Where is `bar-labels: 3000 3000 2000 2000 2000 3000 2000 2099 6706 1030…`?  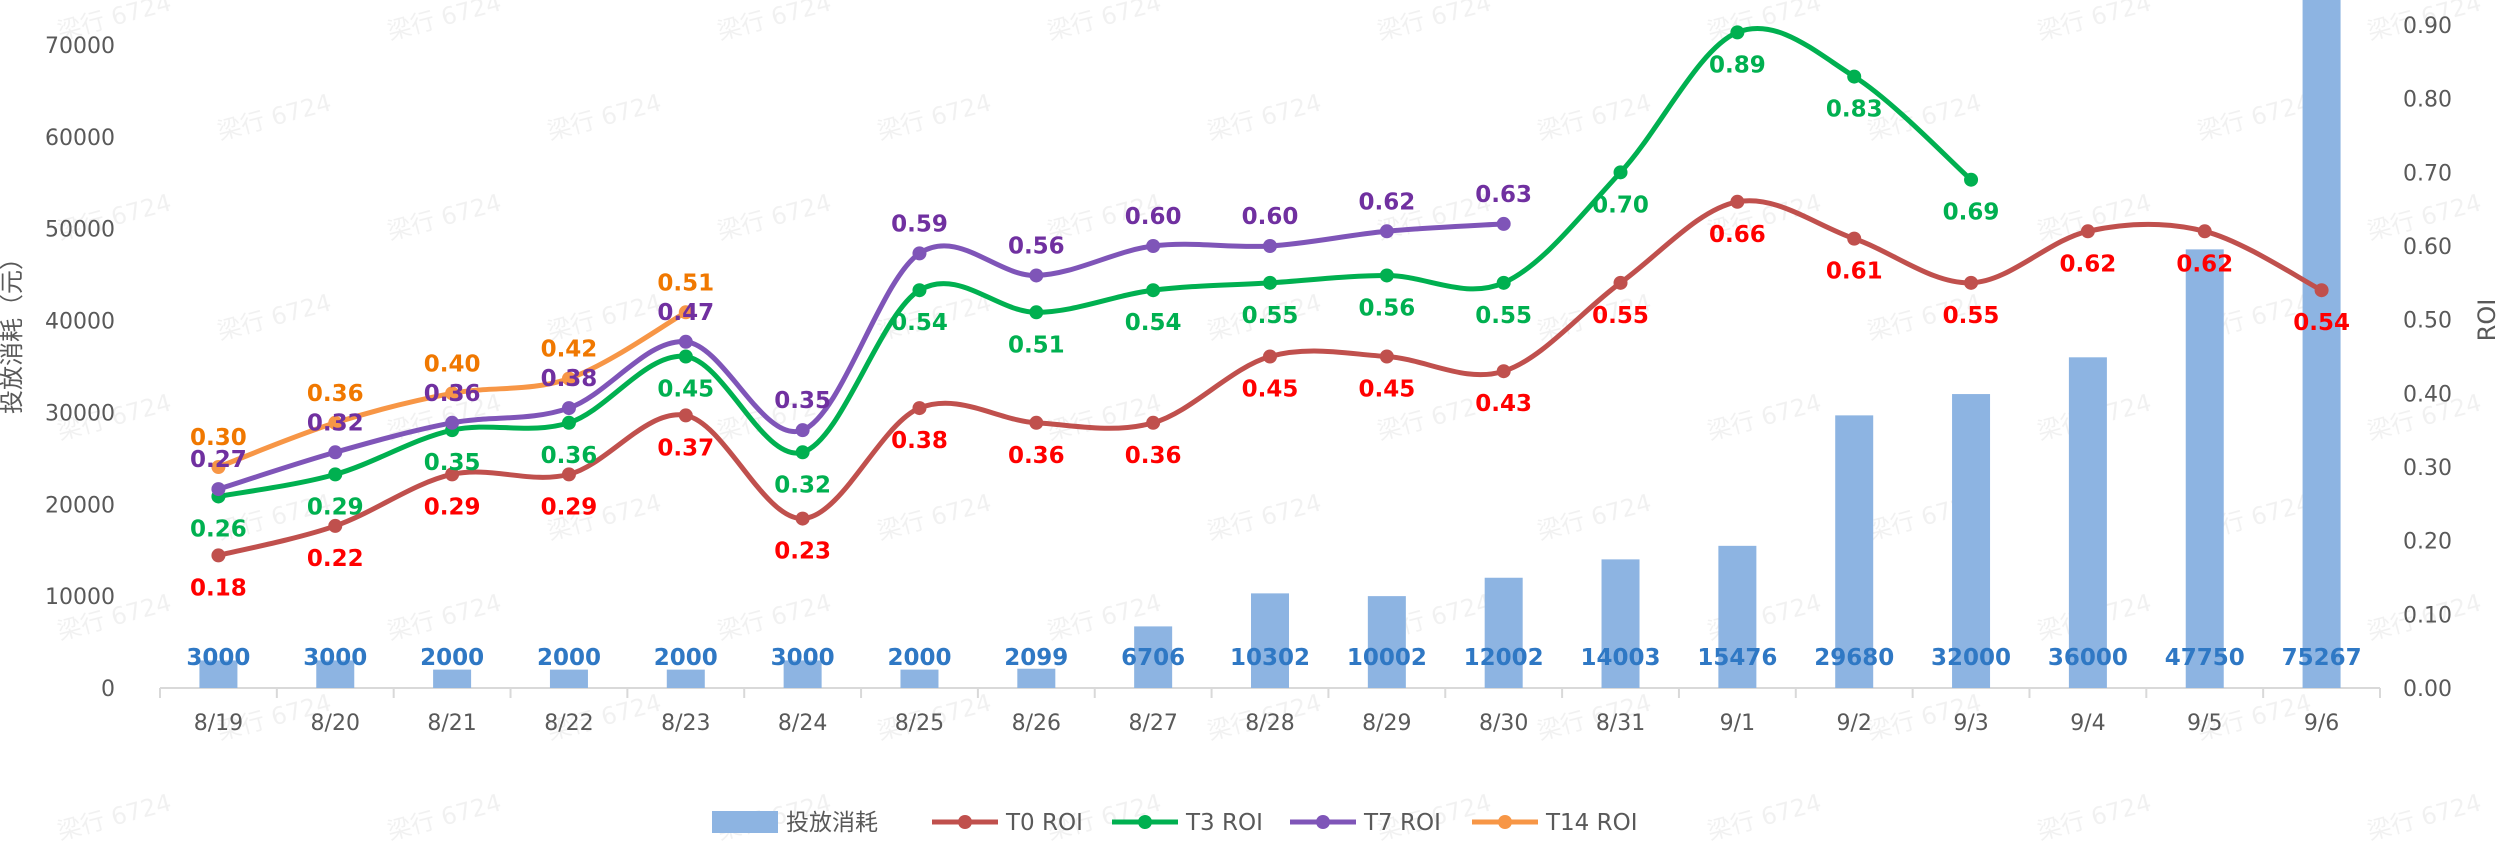
bar-labels: 3000 3000 2000 2000 2000 3000 2000 2099 6706 1030… is located at coordinates (1273, 658).